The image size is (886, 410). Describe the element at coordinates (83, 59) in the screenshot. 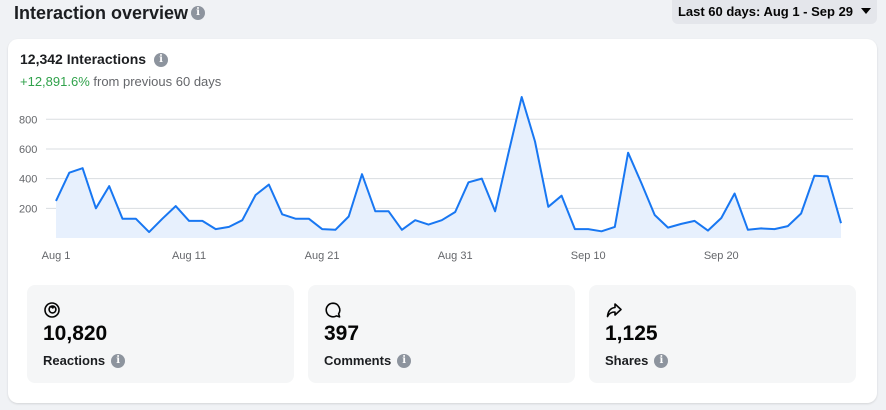

I see `interactions-total: 12,342 Interactions` at that location.